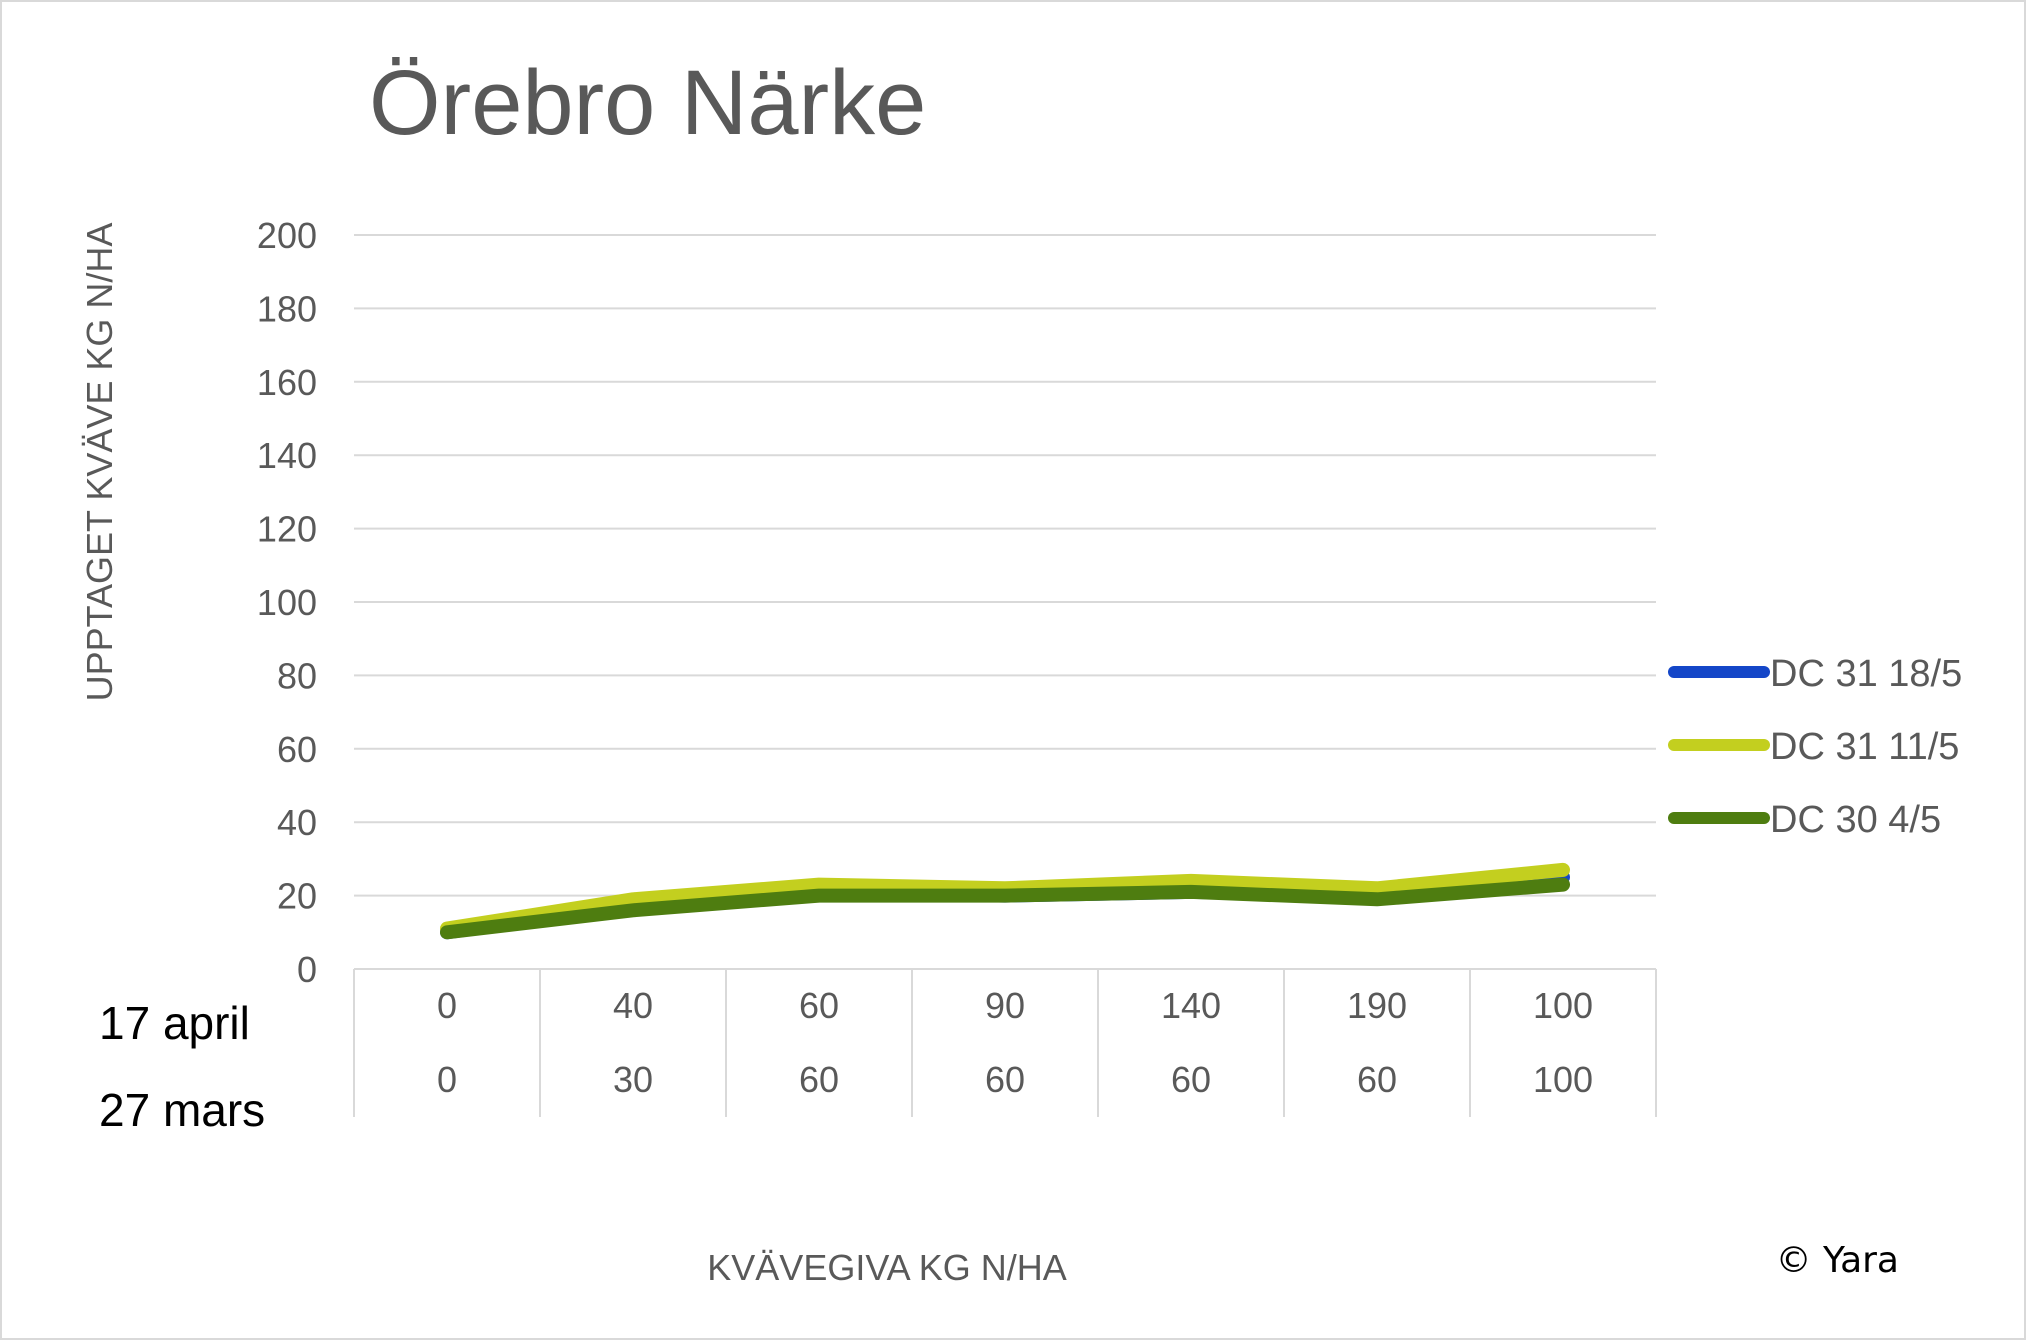  Describe the element at coordinates (297, 822) in the screenshot. I see `y-tick-label: 40` at that location.